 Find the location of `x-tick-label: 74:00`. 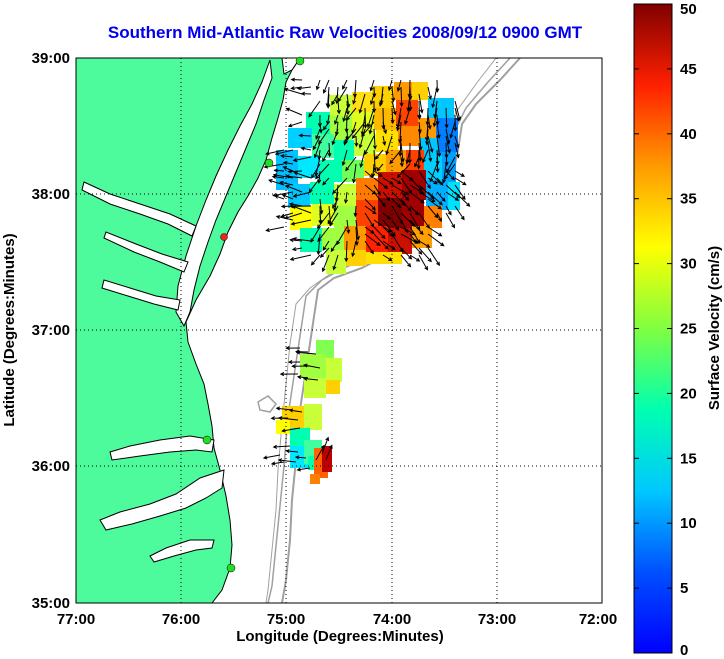

x-tick-label: 74:00 is located at coordinates (392, 619).